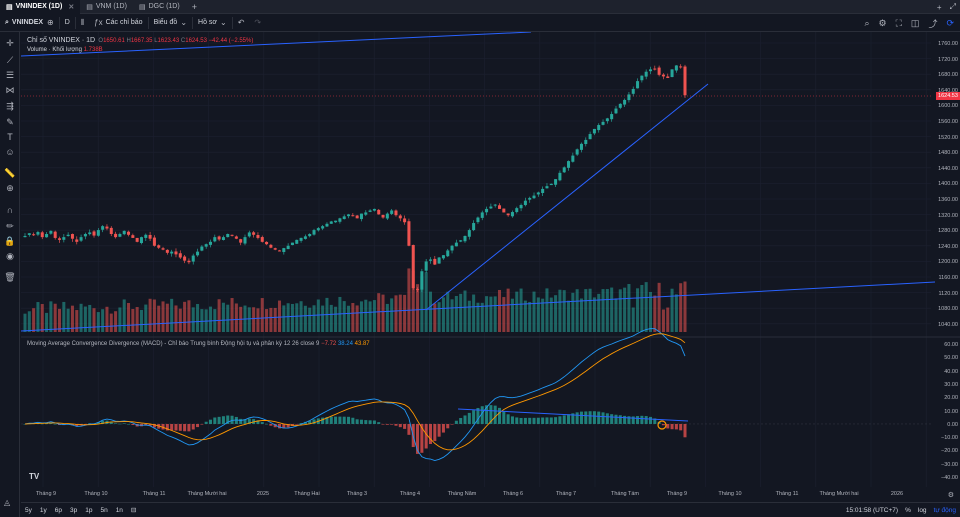 Image resolution: width=960 pixels, height=517 pixels. I want to click on interval-button: D, so click(67, 23).